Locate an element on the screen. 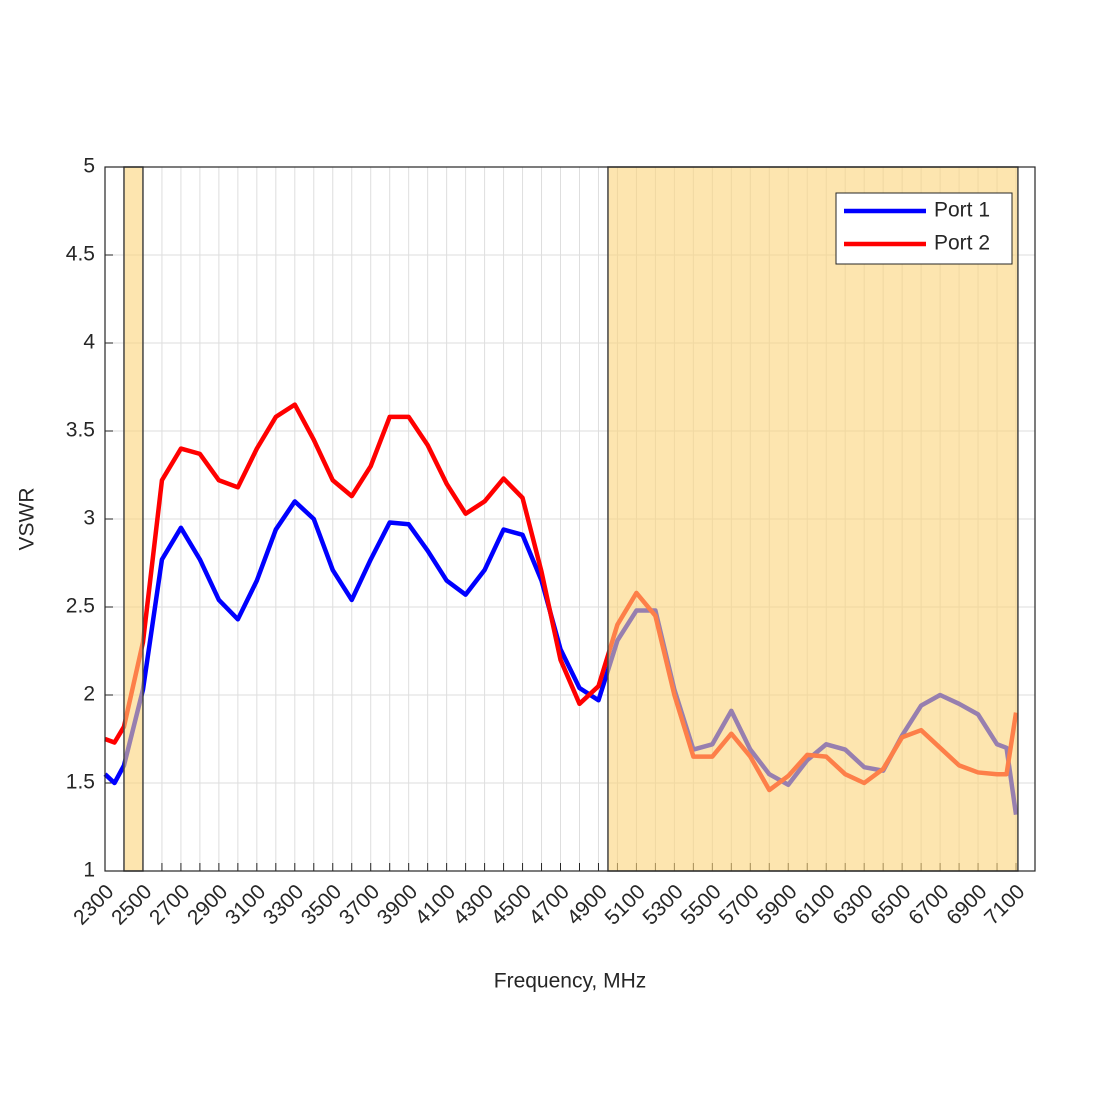  shaded-band is located at coordinates (133, 519).